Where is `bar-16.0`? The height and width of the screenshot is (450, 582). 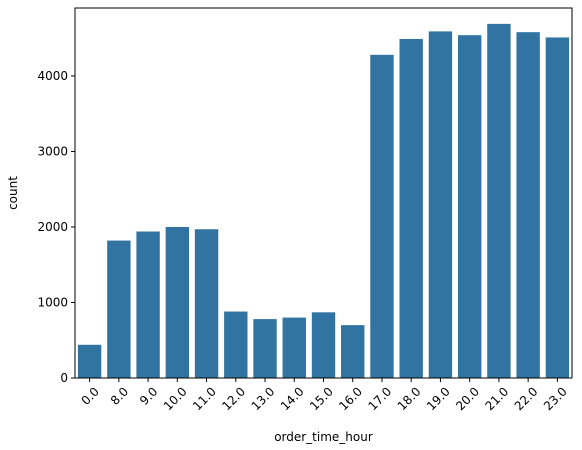
bar-16.0 is located at coordinates (353, 351).